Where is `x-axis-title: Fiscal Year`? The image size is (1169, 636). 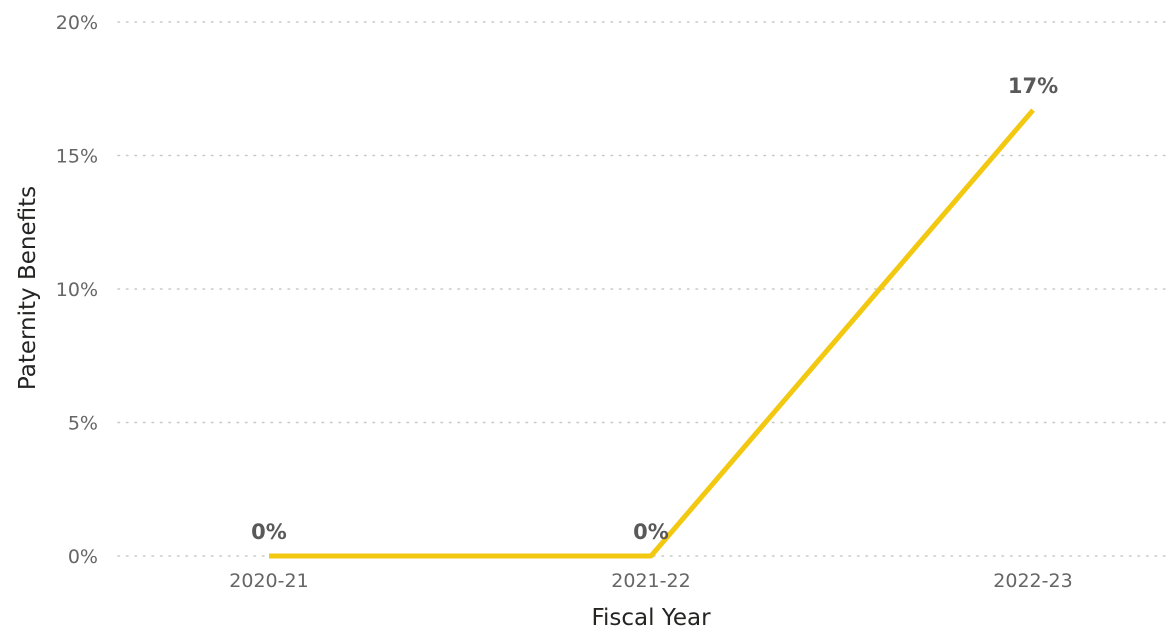 x-axis-title: Fiscal Year is located at coordinates (651, 618).